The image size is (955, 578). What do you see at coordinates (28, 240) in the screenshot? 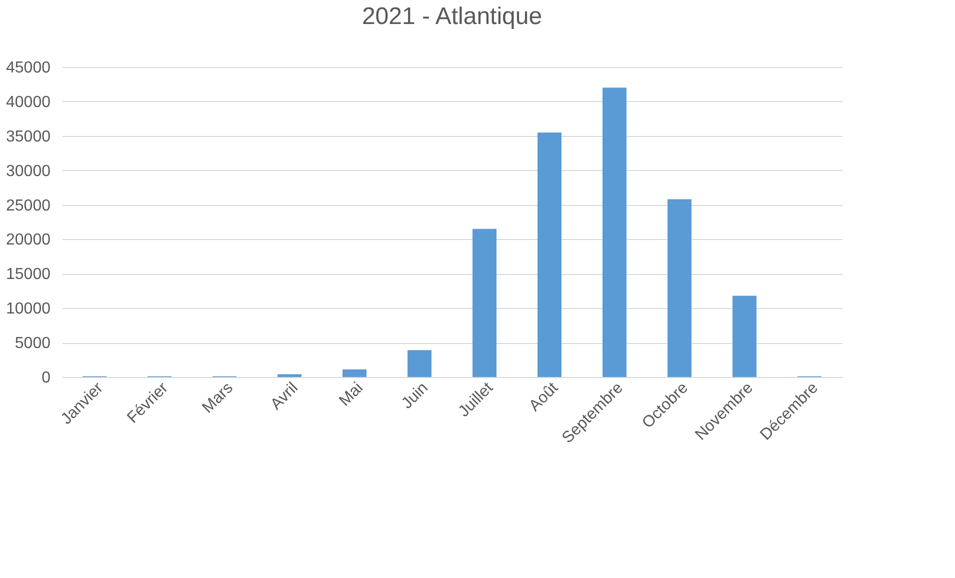
I see `y-tick-label: 20000` at bounding box center [28, 240].